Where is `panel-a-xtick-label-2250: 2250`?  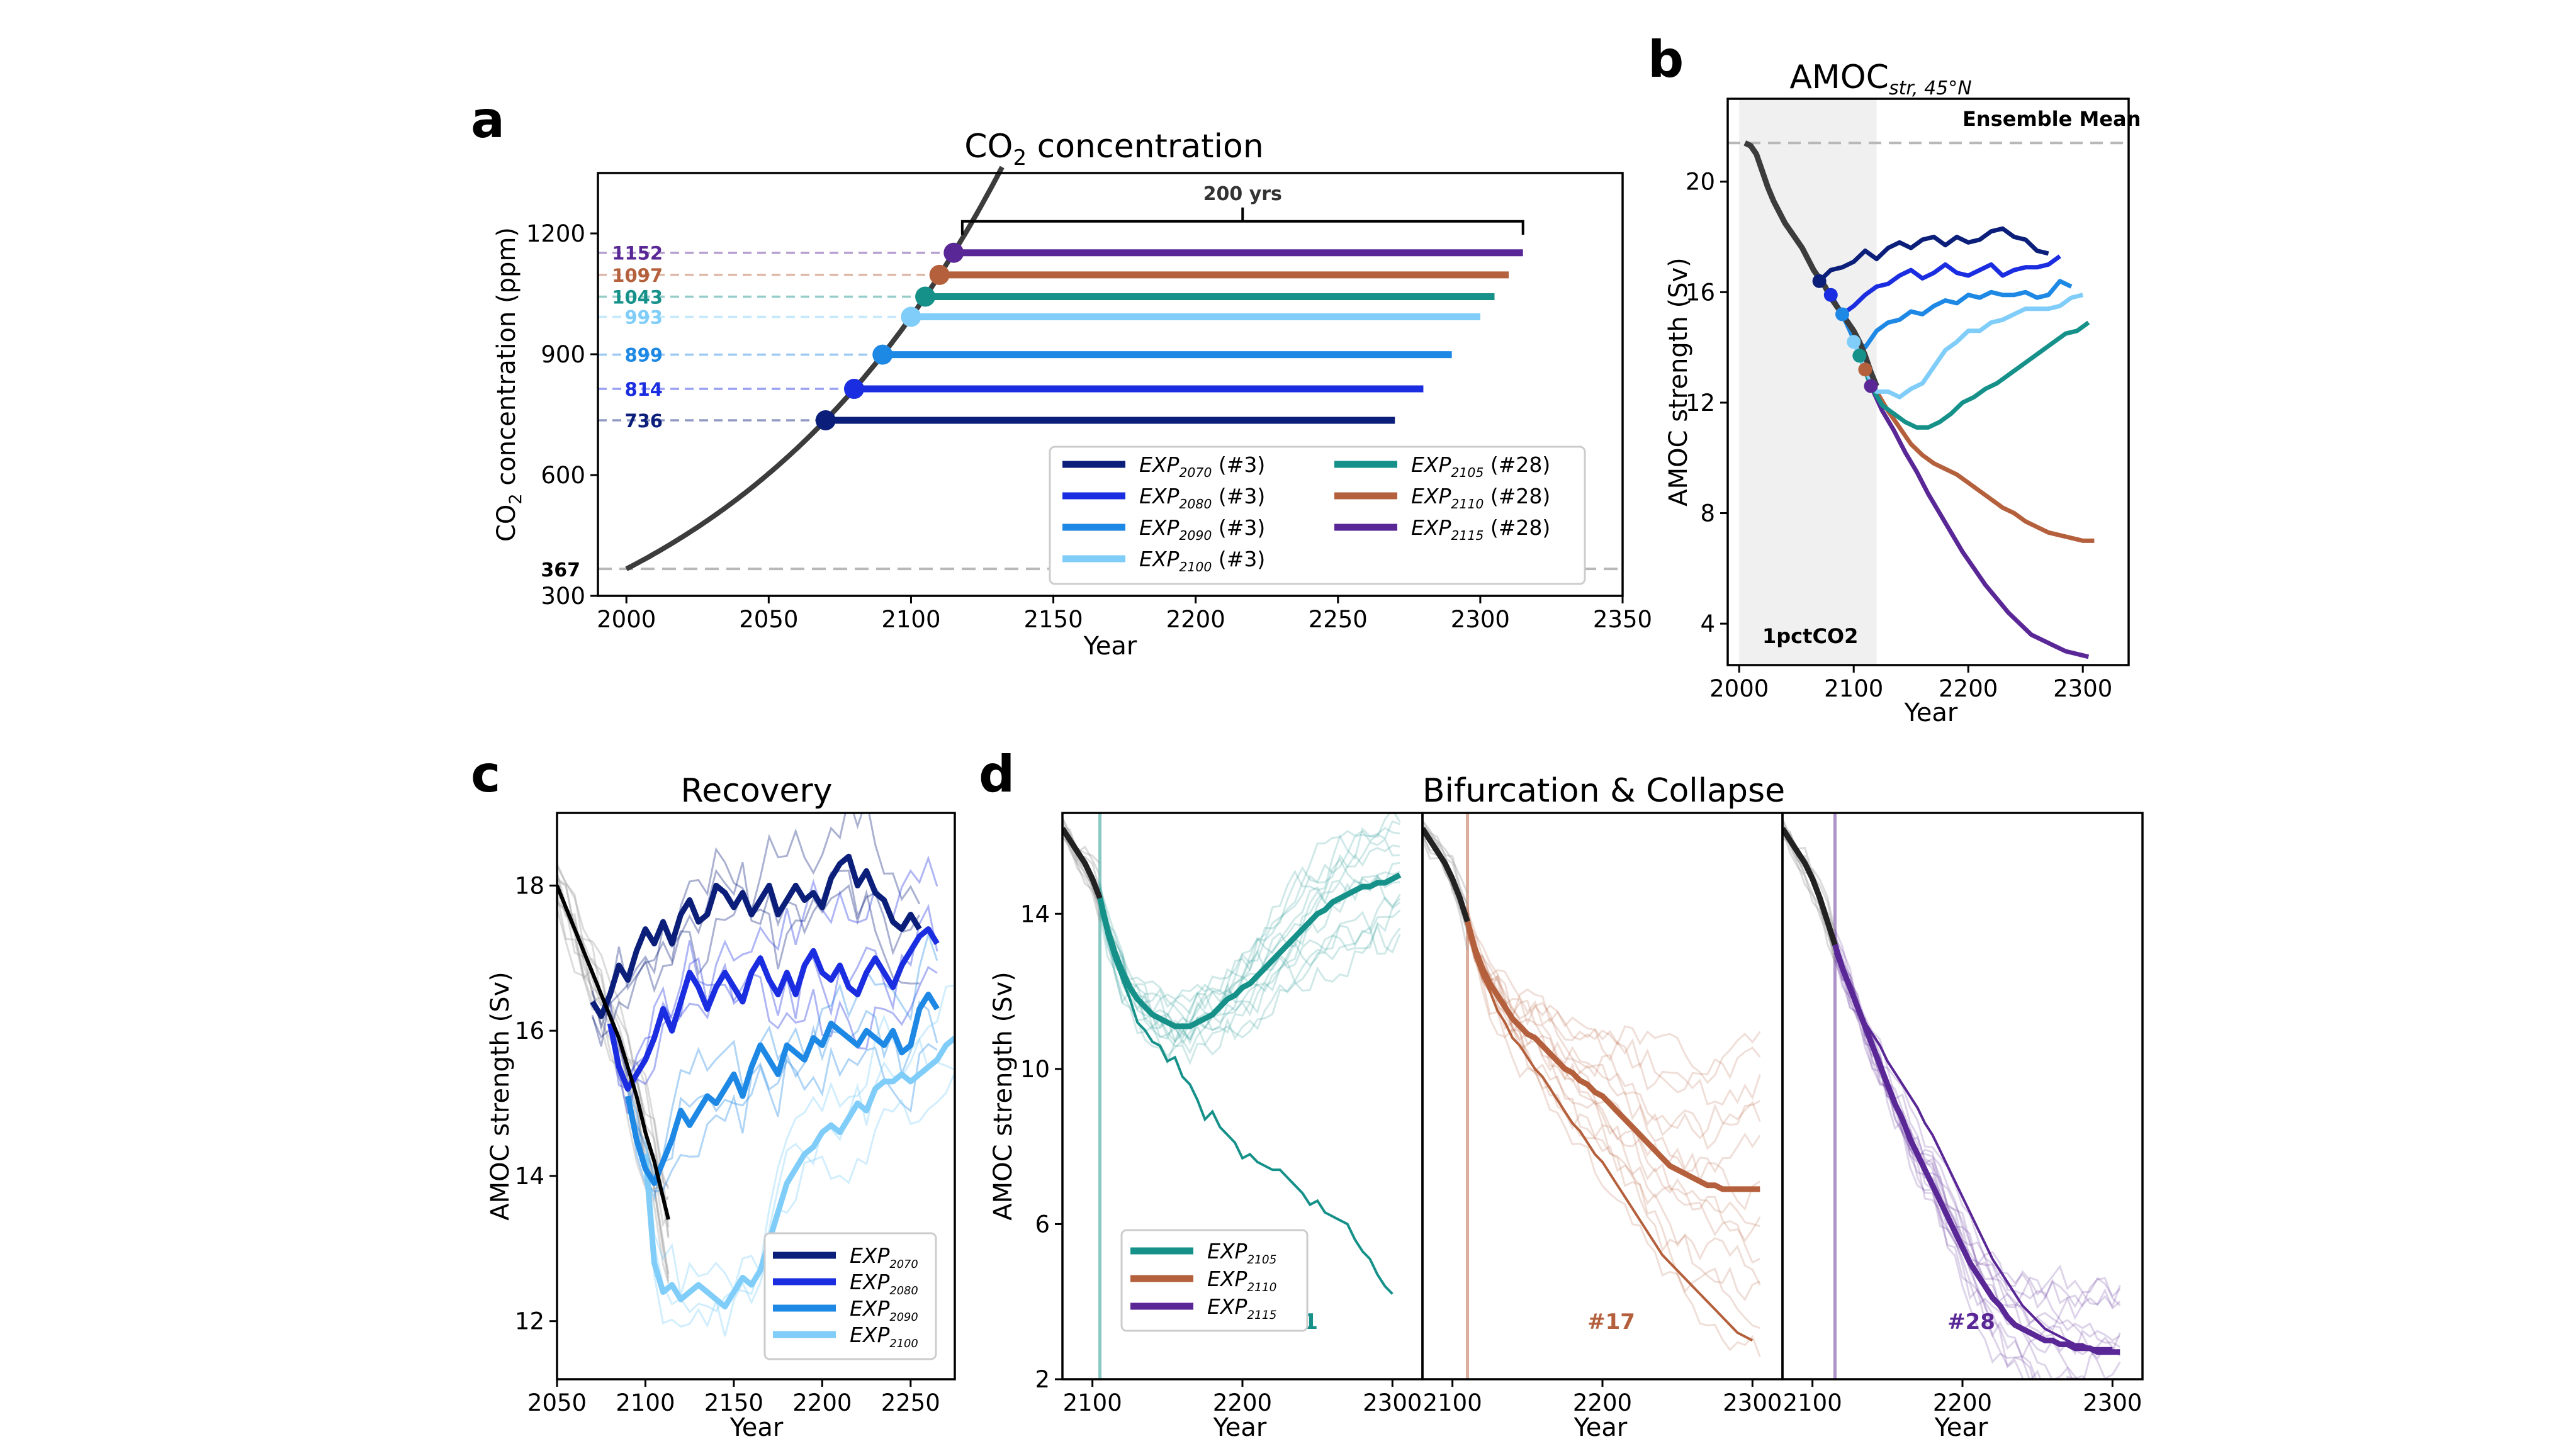
panel-a-xtick-label-2250: 2250 is located at coordinates (1338, 619).